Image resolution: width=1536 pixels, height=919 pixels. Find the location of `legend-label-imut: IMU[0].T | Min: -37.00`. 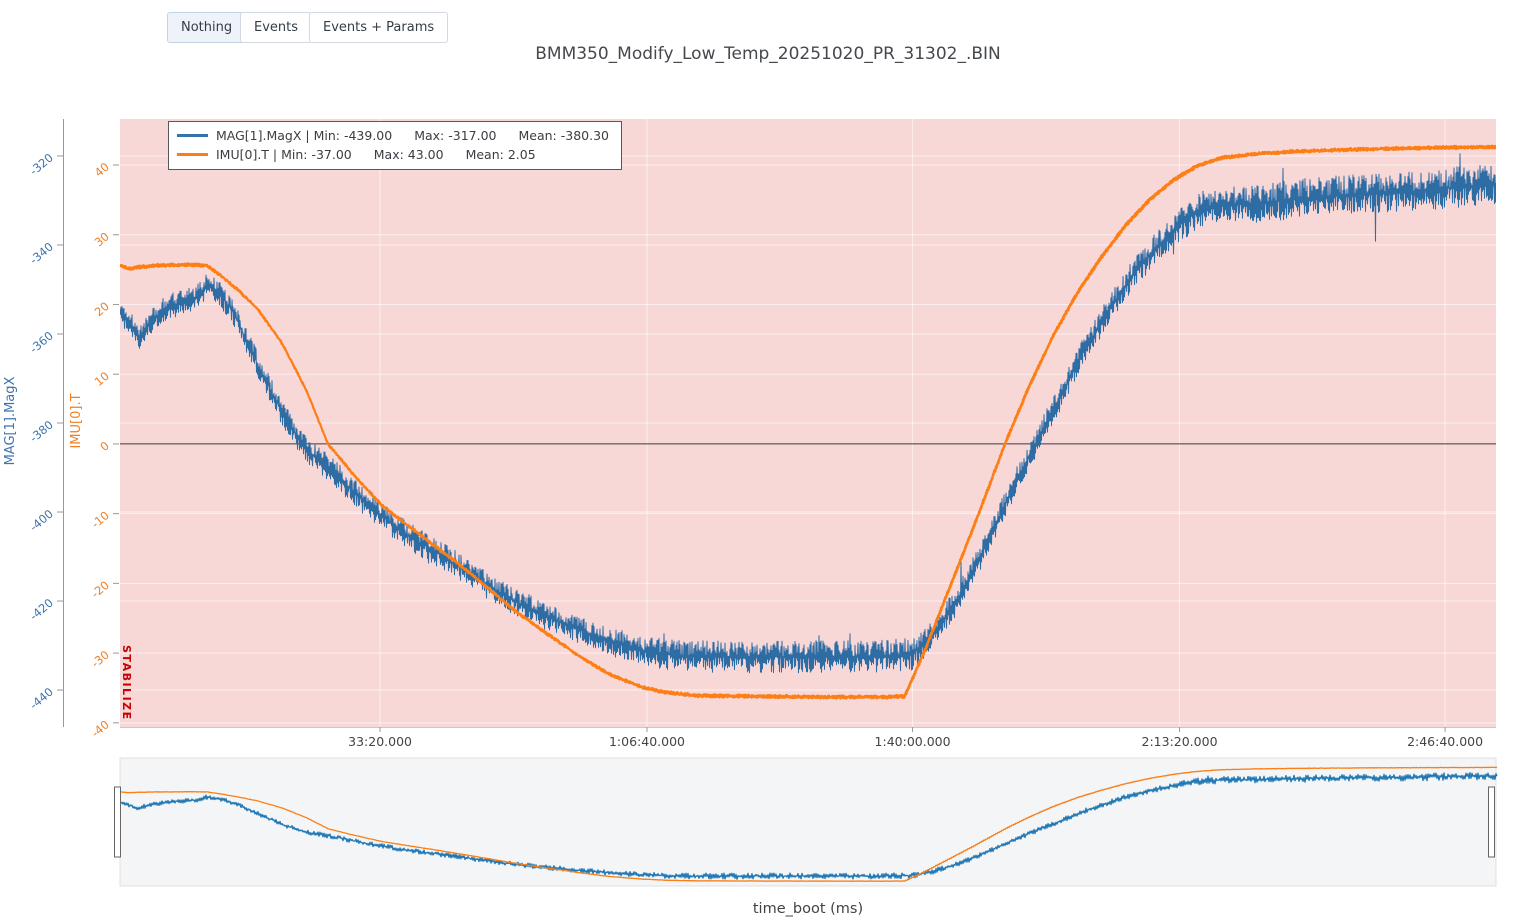

legend-label-imut: IMU[0].T | Min: -37.00 is located at coordinates (284, 154).